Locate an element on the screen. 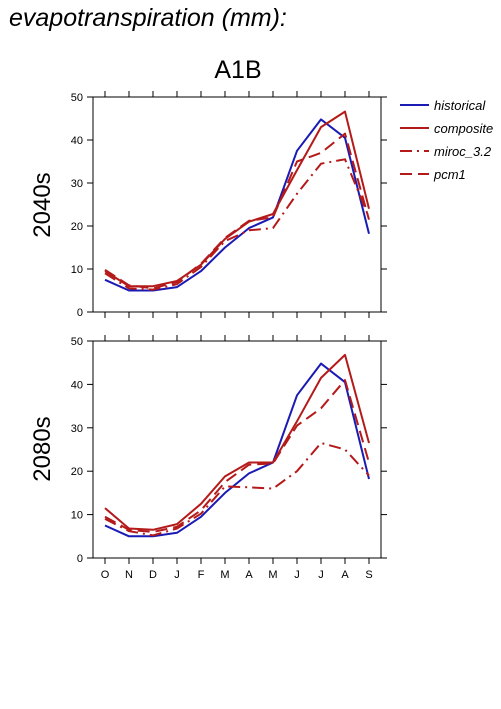  x-tick-label: F is located at coordinates (201, 575).